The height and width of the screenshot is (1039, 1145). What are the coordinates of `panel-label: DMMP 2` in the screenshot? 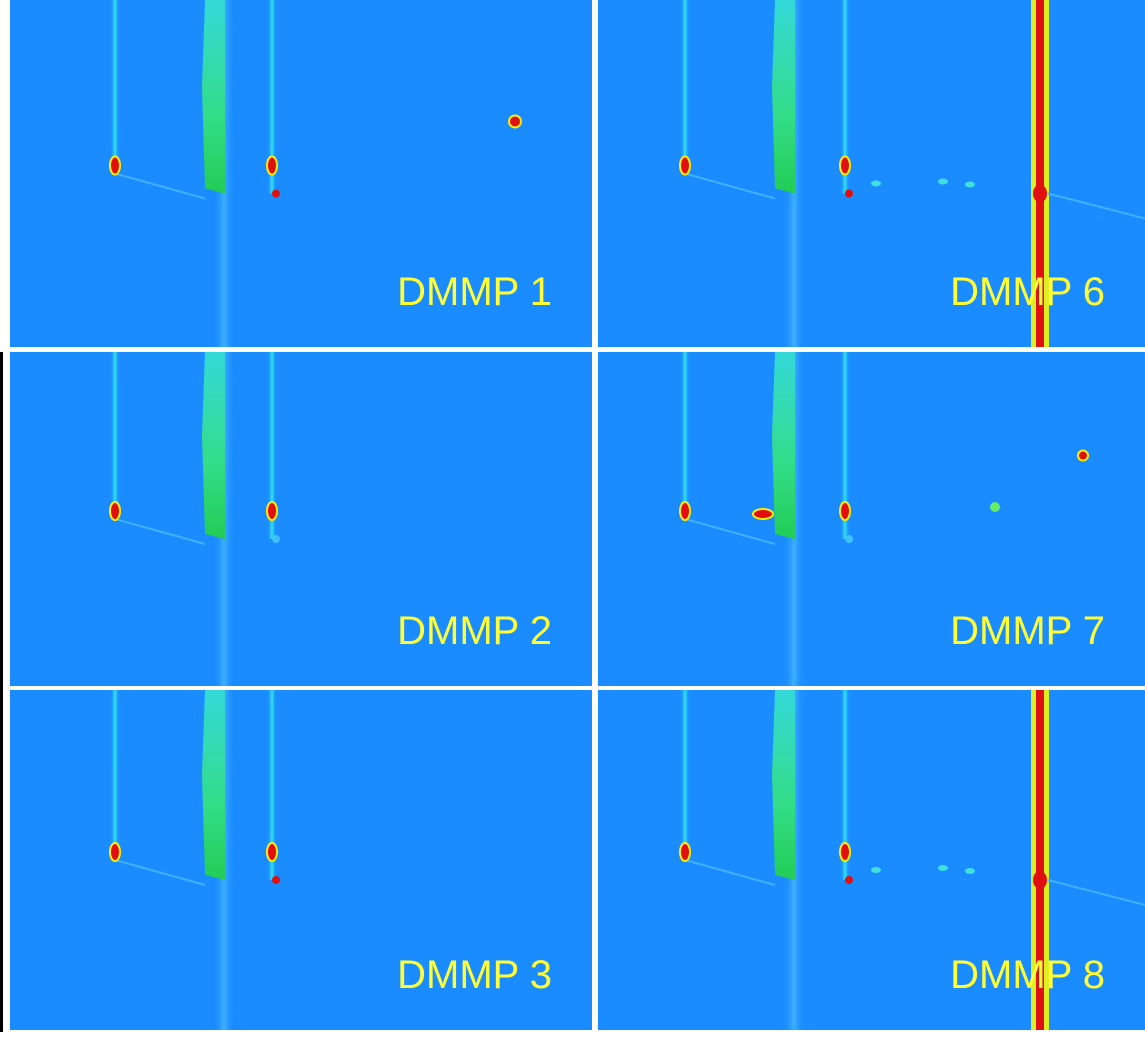 It's located at (474, 631).